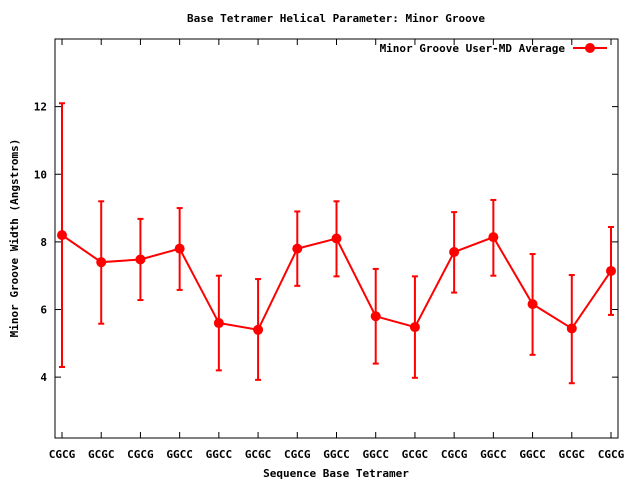 The width and height of the screenshot is (640, 480). I want to click on x-axis-label: Sequence Base Tetramer, so click(336, 473).